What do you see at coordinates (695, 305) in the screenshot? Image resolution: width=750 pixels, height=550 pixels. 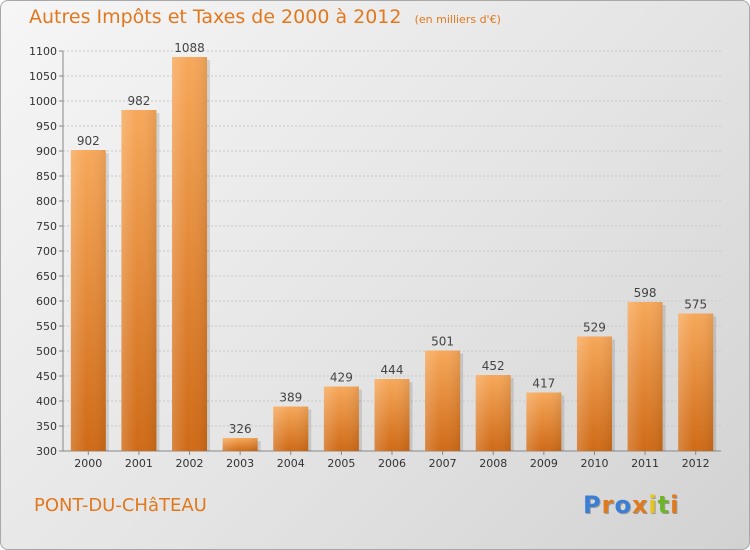 I see `data-label: 575` at bounding box center [695, 305].